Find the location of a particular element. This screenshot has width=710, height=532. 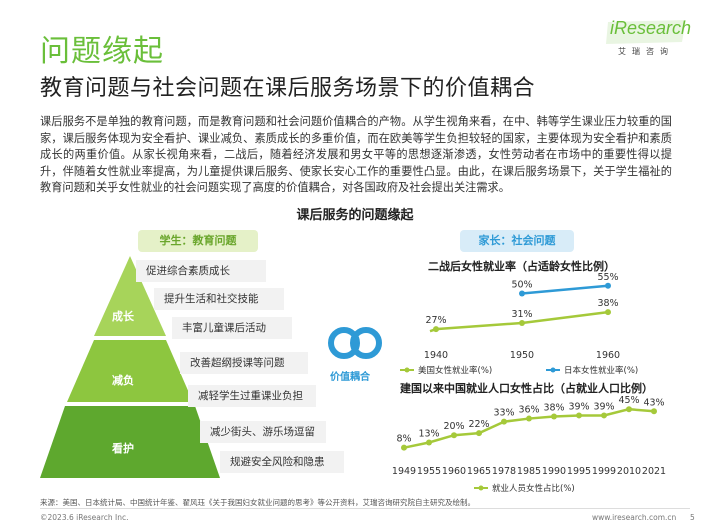

x-tick-label: 2010 is located at coordinates (629, 471).